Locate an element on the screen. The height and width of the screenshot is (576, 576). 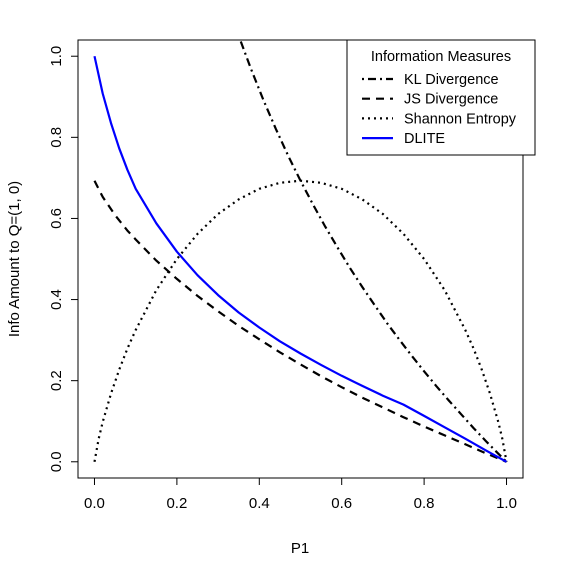
x-tick-label: 0.2 is located at coordinates (176, 503).